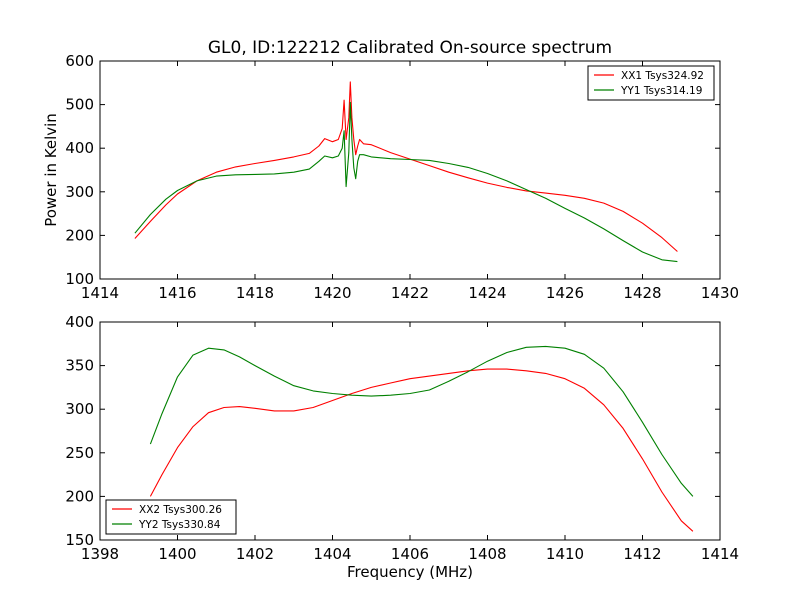 This screenshot has width=800, height=600. I want to click on y-axis-label: Power in Kelvin, so click(51, 170).